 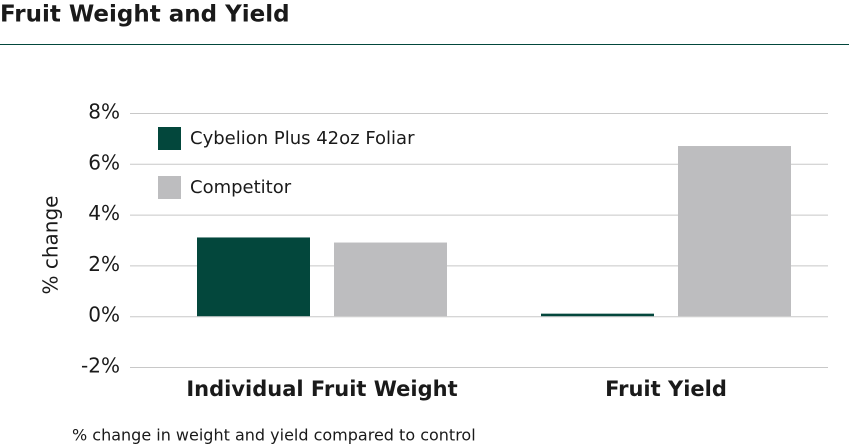 I want to click on y-tick-label: 0%, so click(x=104, y=315).